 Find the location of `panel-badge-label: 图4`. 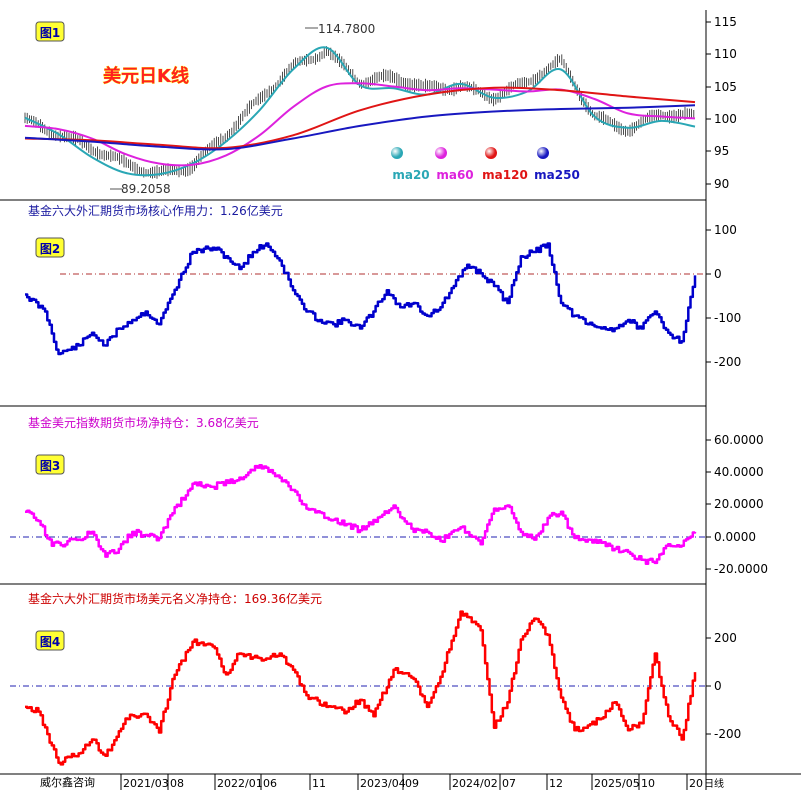

panel-badge-label: 图4 is located at coordinates (50, 642).